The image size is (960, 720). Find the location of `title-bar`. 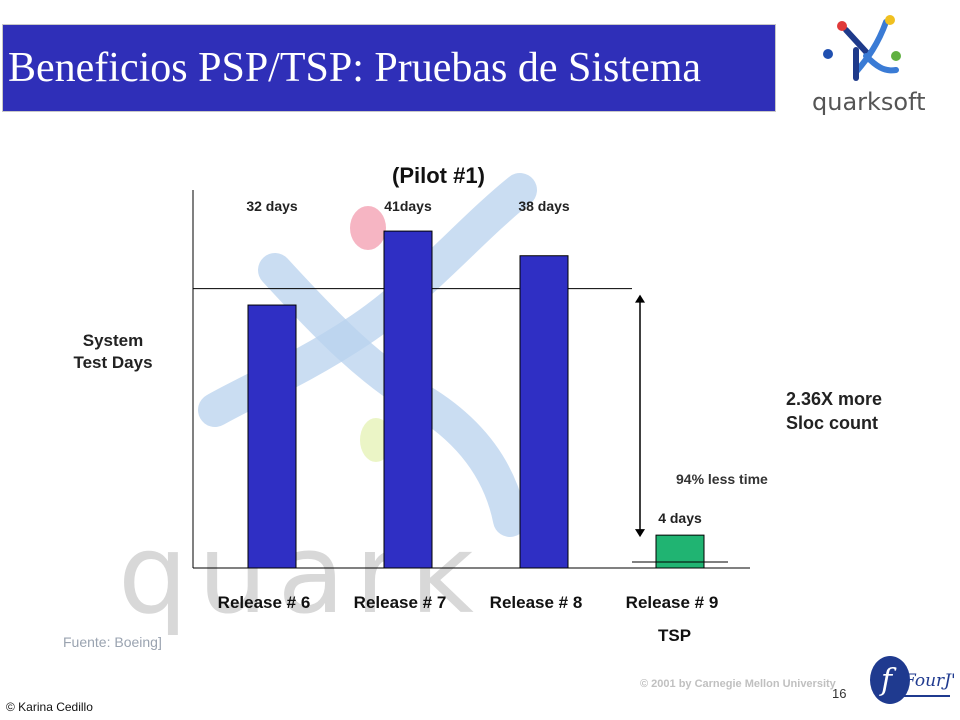

title-bar is located at coordinates (389, 68).